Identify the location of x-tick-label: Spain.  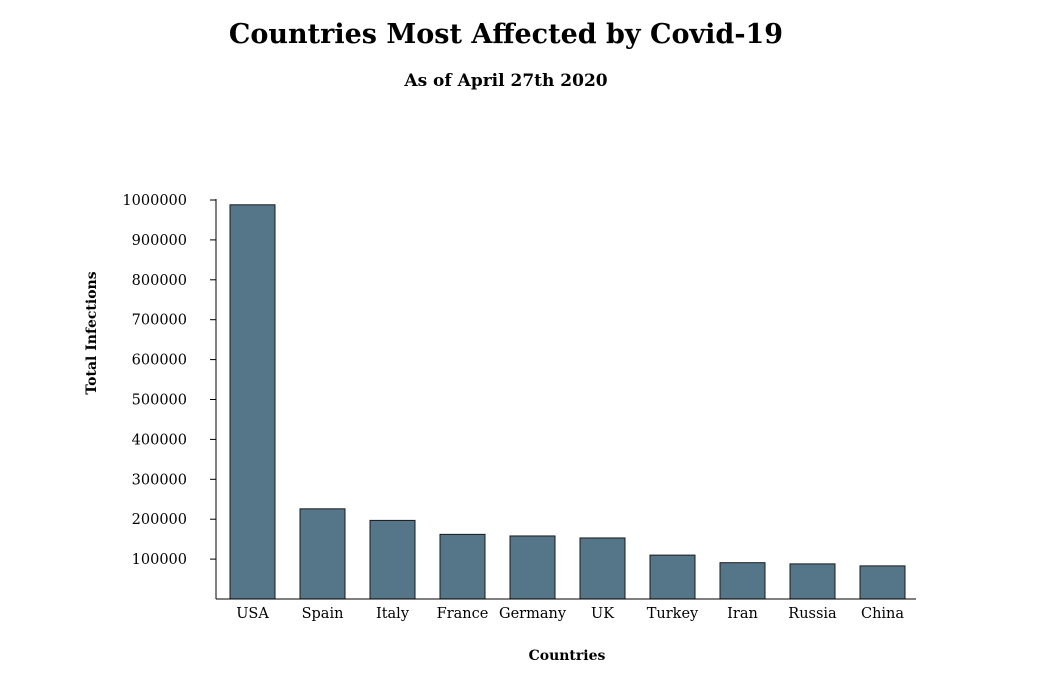
(323, 614).